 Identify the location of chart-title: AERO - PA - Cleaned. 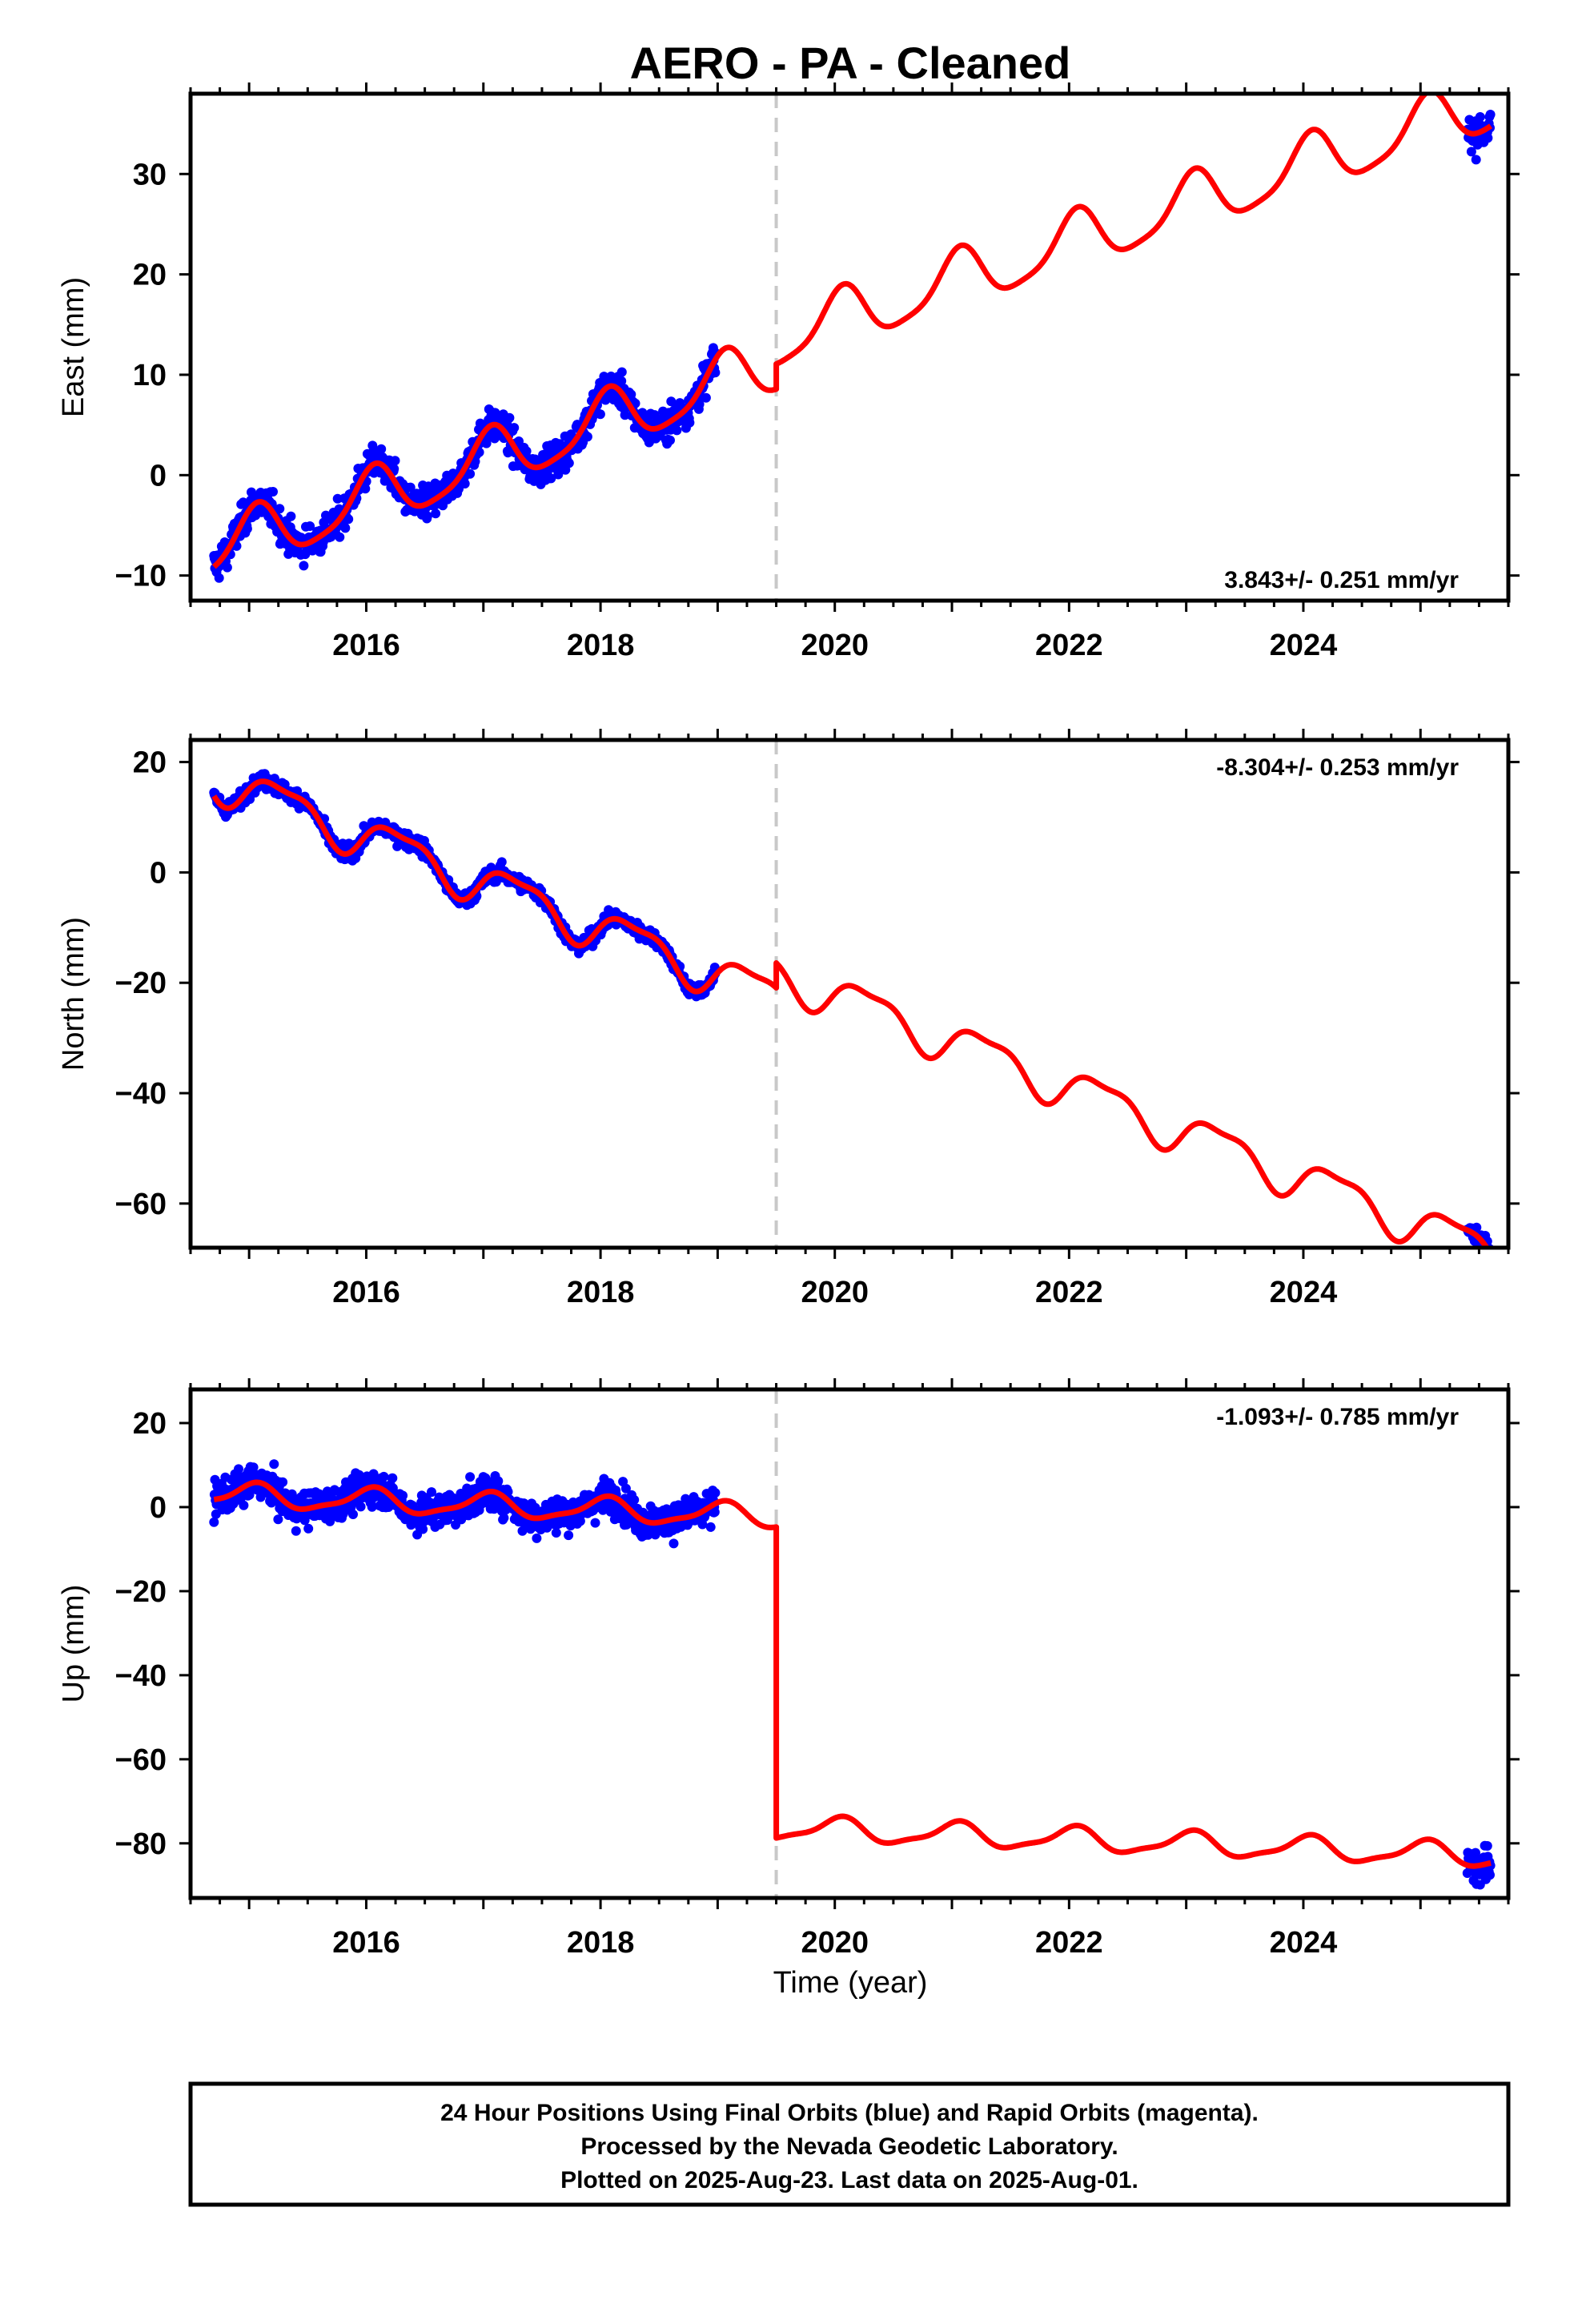
(850, 63).